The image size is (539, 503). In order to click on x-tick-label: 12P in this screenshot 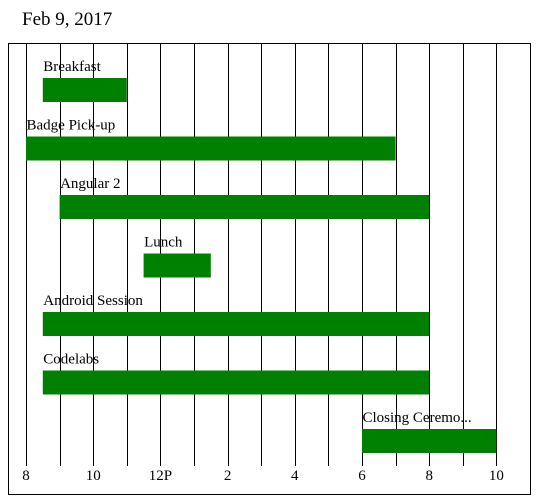, I will do `click(160, 476)`.